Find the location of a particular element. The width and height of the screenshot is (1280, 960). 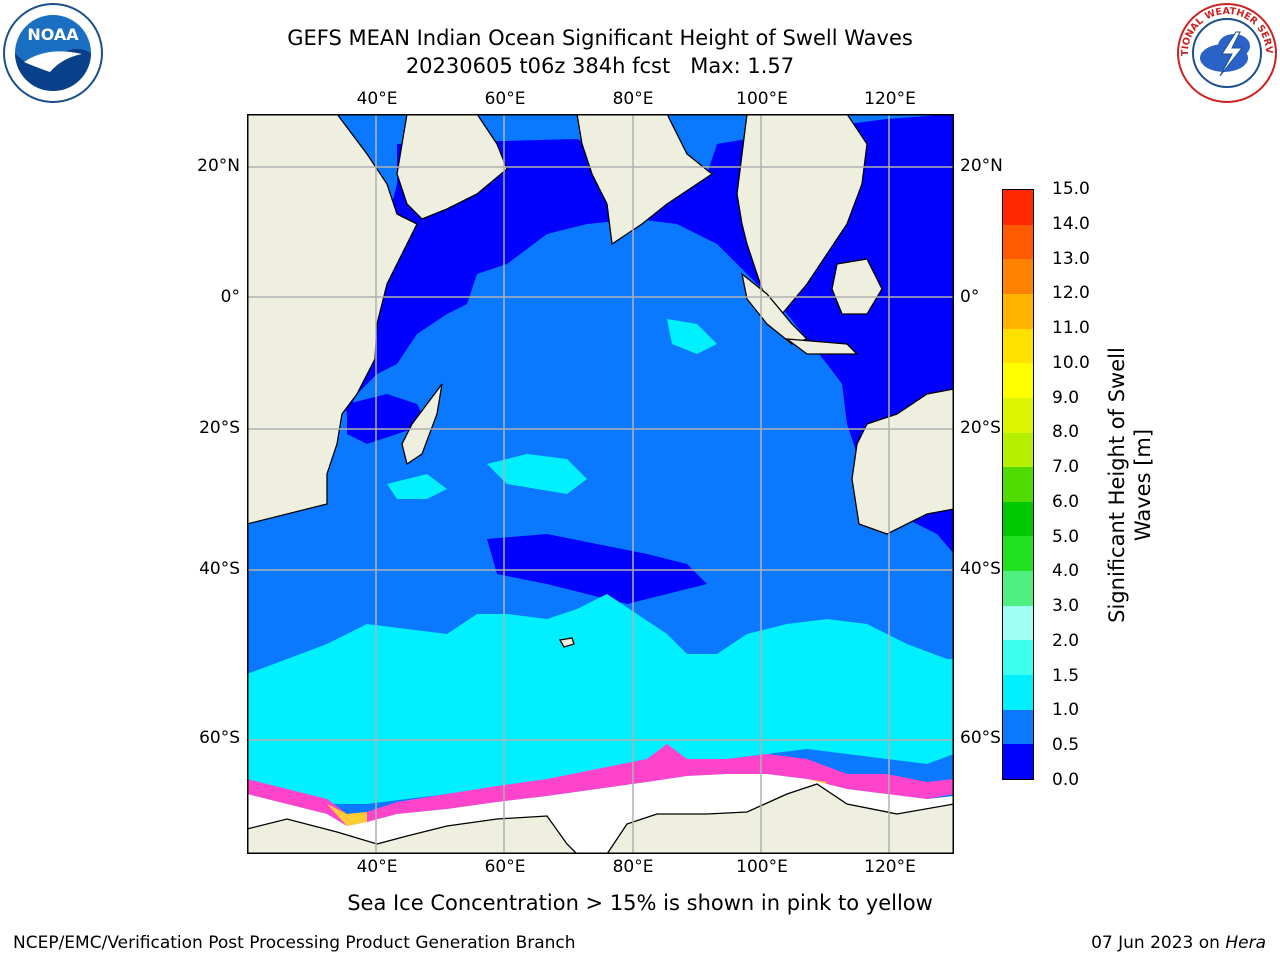

top-tick-label: 60°E is located at coordinates (505, 99).